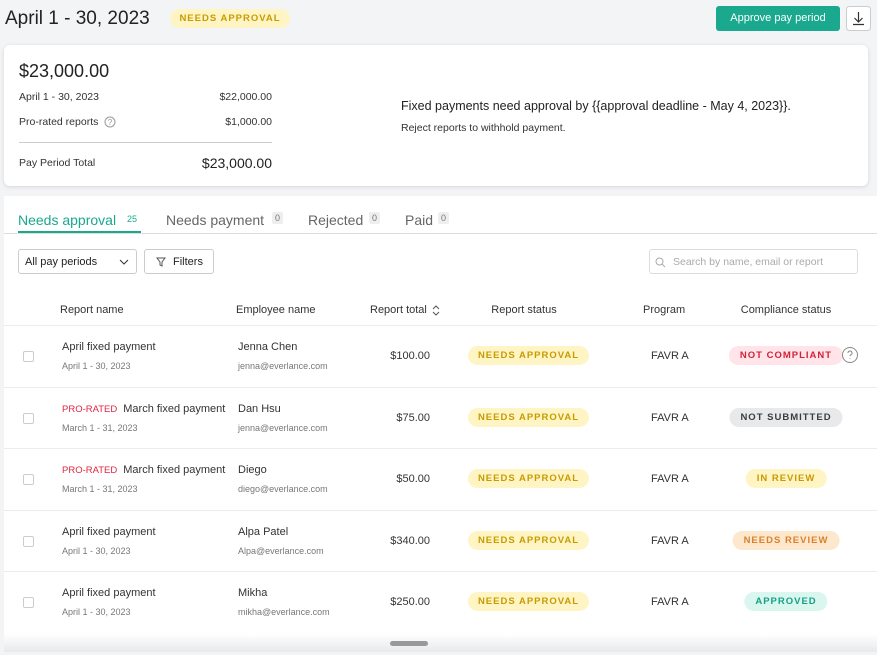  Describe the element at coordinates (413, 479) in the screenshot. I see `report-total: $50.00` at that location.